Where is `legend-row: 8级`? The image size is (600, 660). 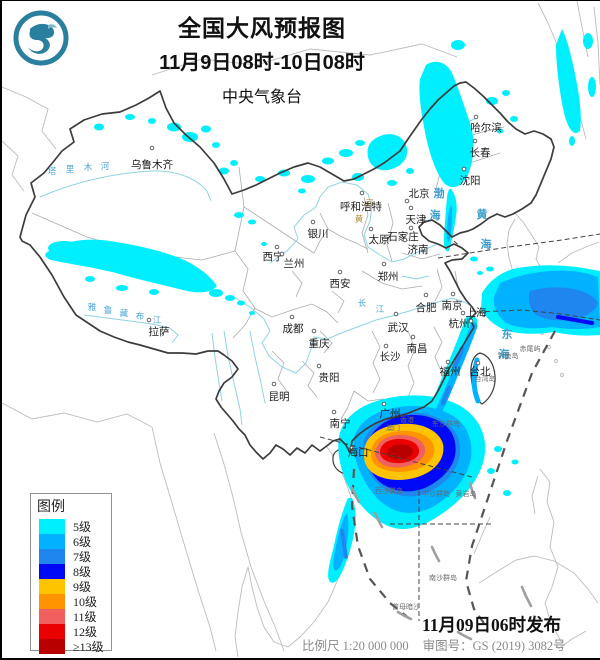
legend-row: 8级 is located at coordinates (75, 571).